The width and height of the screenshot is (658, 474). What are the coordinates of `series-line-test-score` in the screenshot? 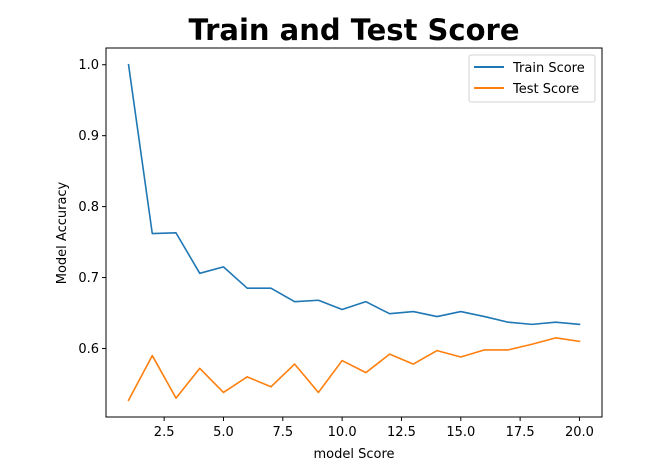 It's located at (354, 369).